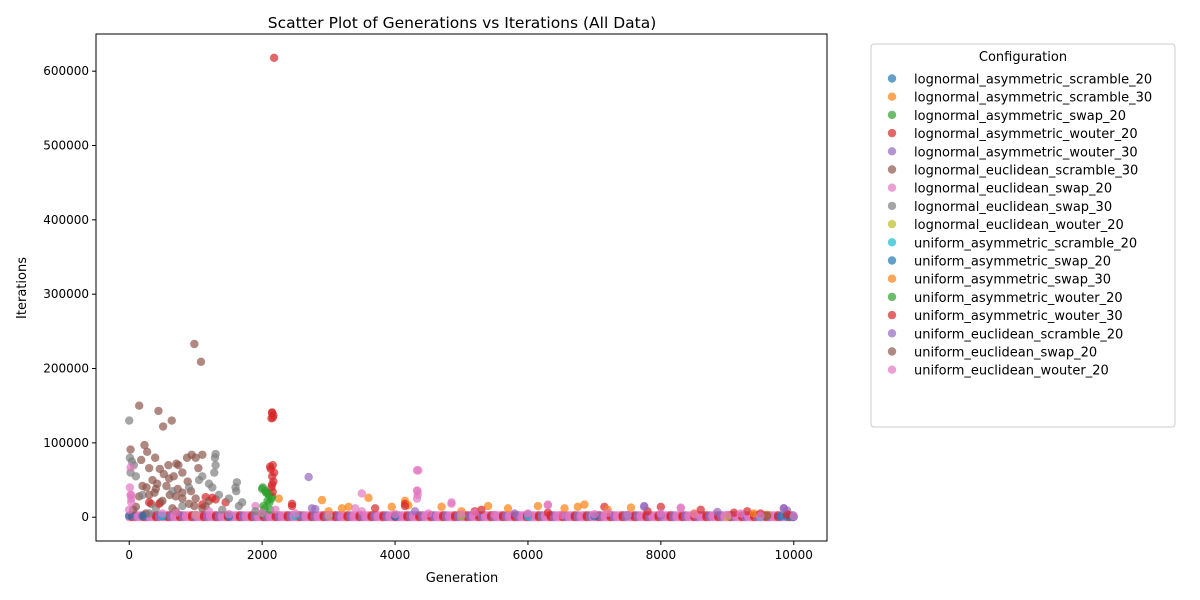 The width and height of the screenshot is (1200, 600). Describe the element at coordinates (66, 71) in the screenshot. I see `y-tick-label: 600000` at that location.